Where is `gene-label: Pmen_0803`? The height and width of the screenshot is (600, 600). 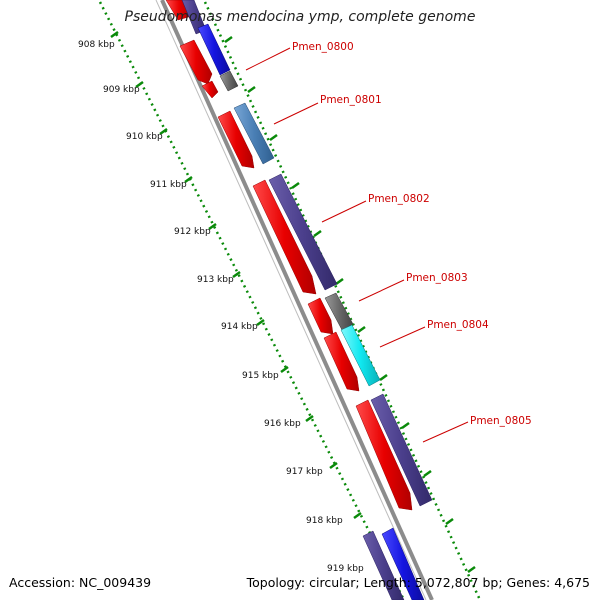
gene-label: Pmen_0803 is located at coordinates (437, 278).